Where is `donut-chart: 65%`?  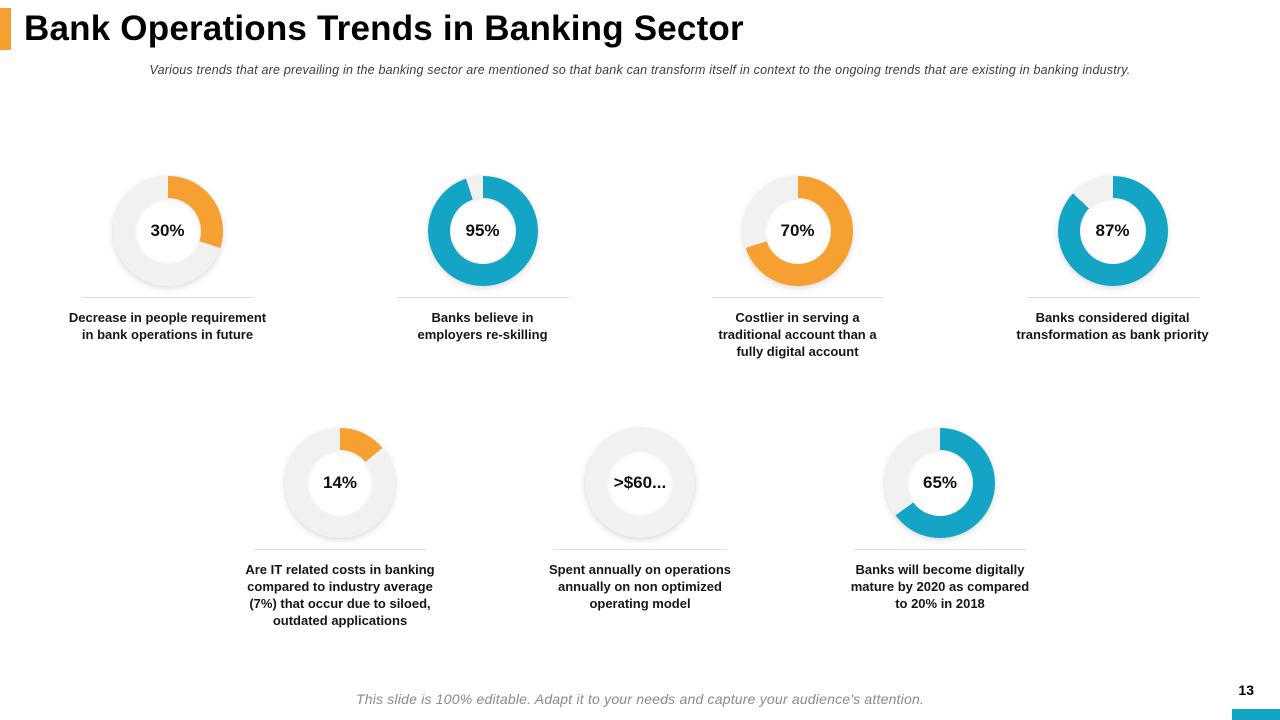
donut-chart: 65% is located at coordinates (940, 483).